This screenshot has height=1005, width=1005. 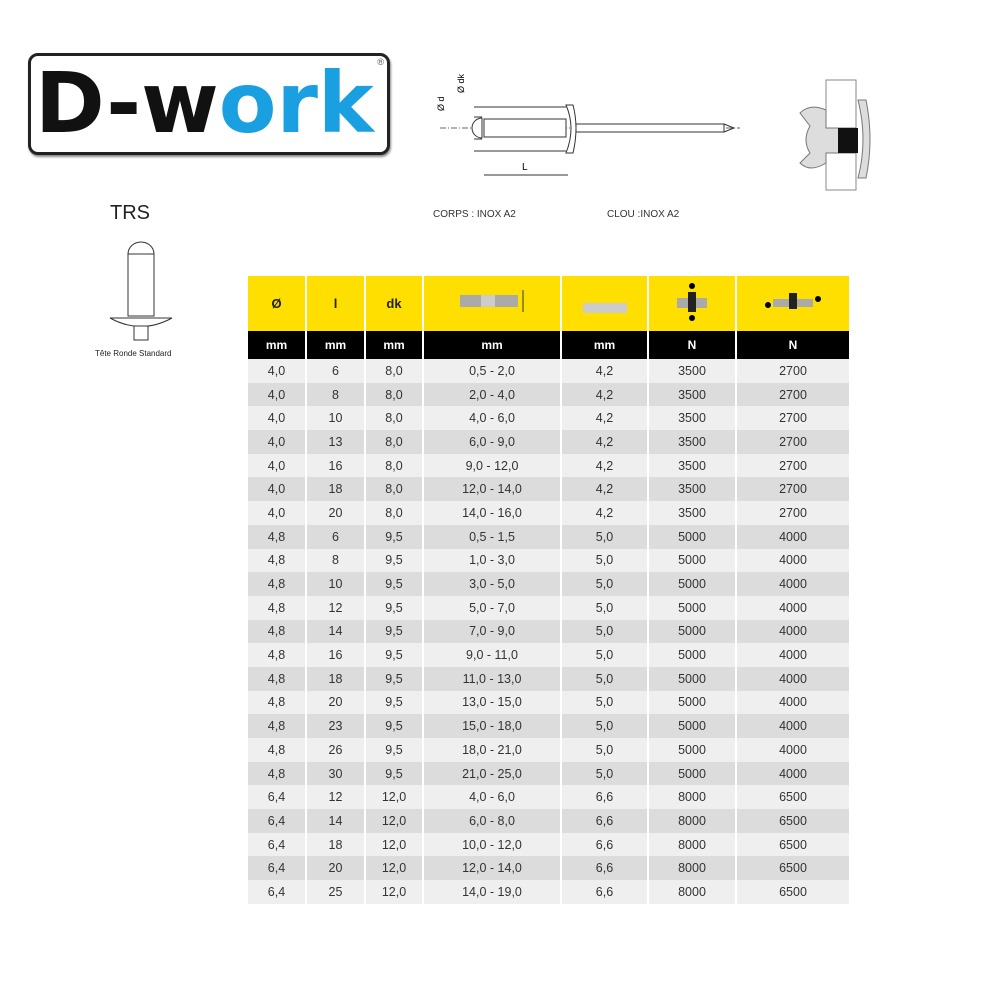 What do you see at coordinates (492, 536) in the screenshot?
I see `table-cell: 0,5 - 1,5` at bounding box center [492, 536].